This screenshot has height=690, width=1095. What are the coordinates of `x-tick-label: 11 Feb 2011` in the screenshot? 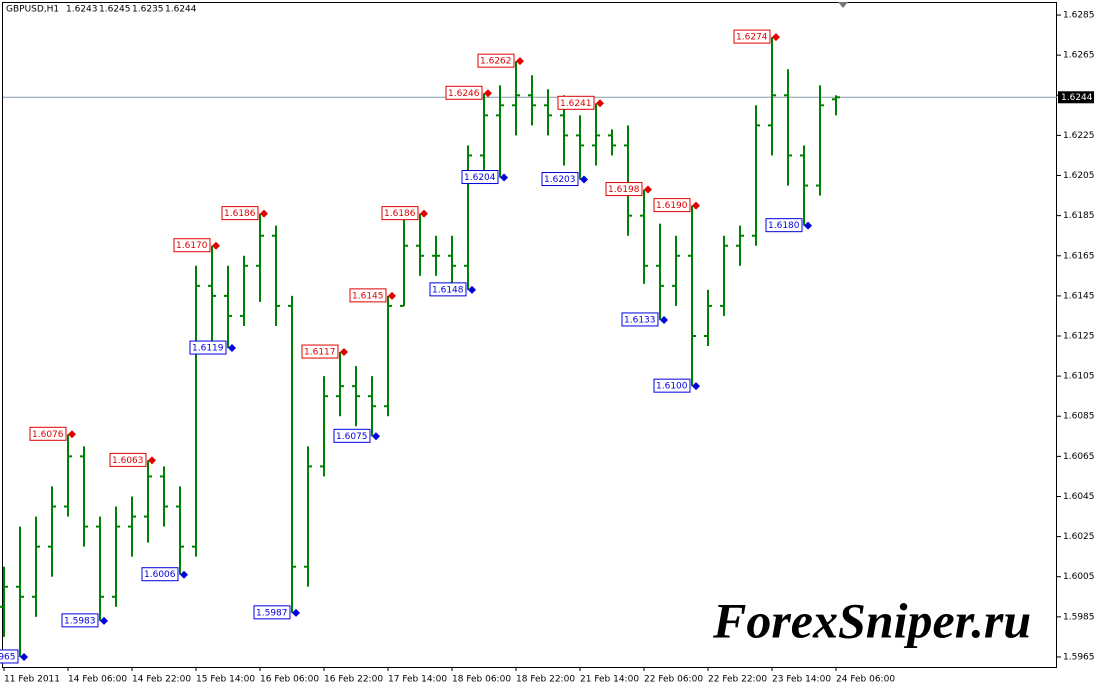 It's located at (32, 680).